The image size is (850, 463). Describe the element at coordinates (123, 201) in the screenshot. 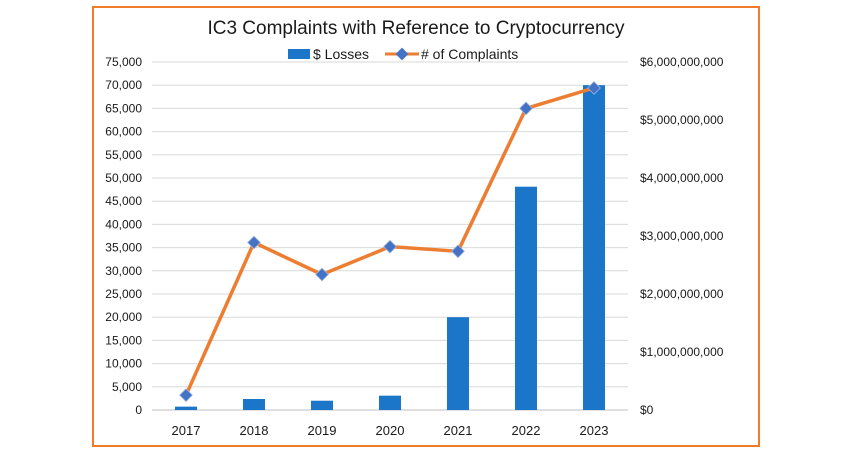

I see `left-tick-label: 45,000` at that location.